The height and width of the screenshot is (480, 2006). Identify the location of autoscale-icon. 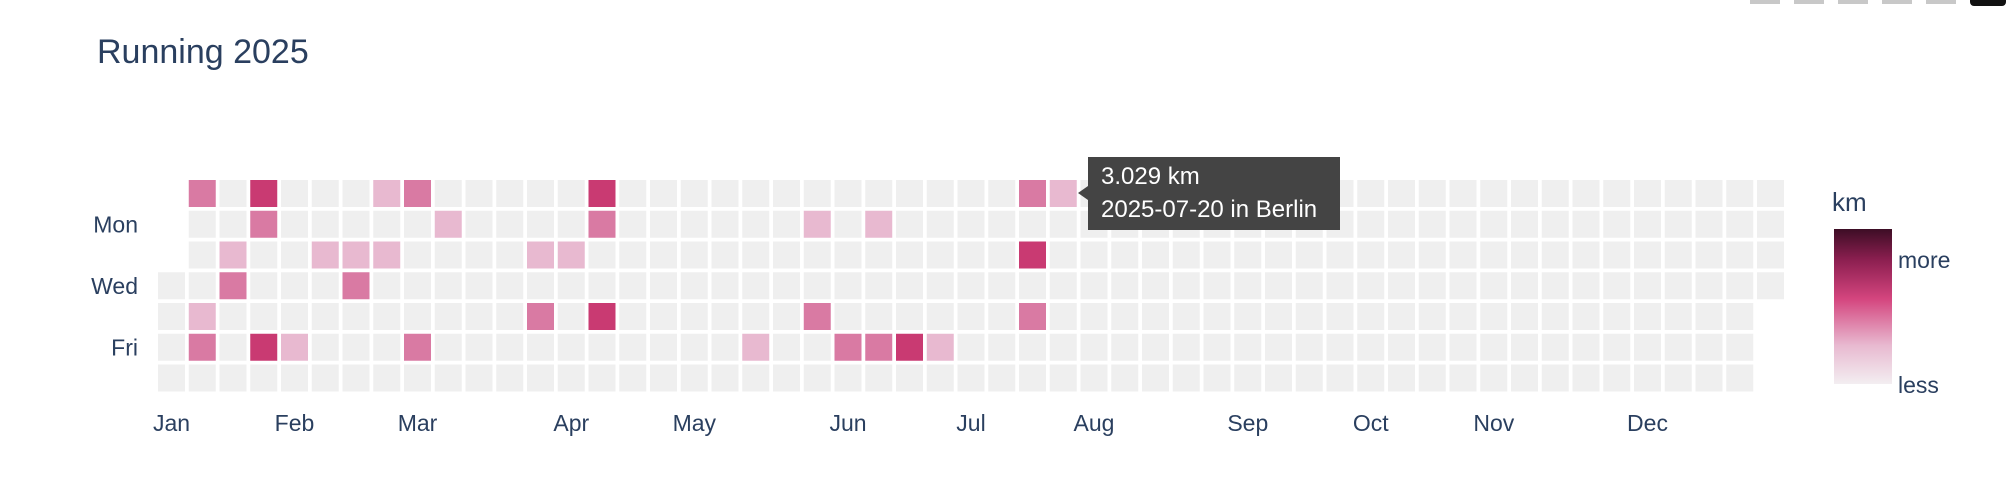
(1941, 2).